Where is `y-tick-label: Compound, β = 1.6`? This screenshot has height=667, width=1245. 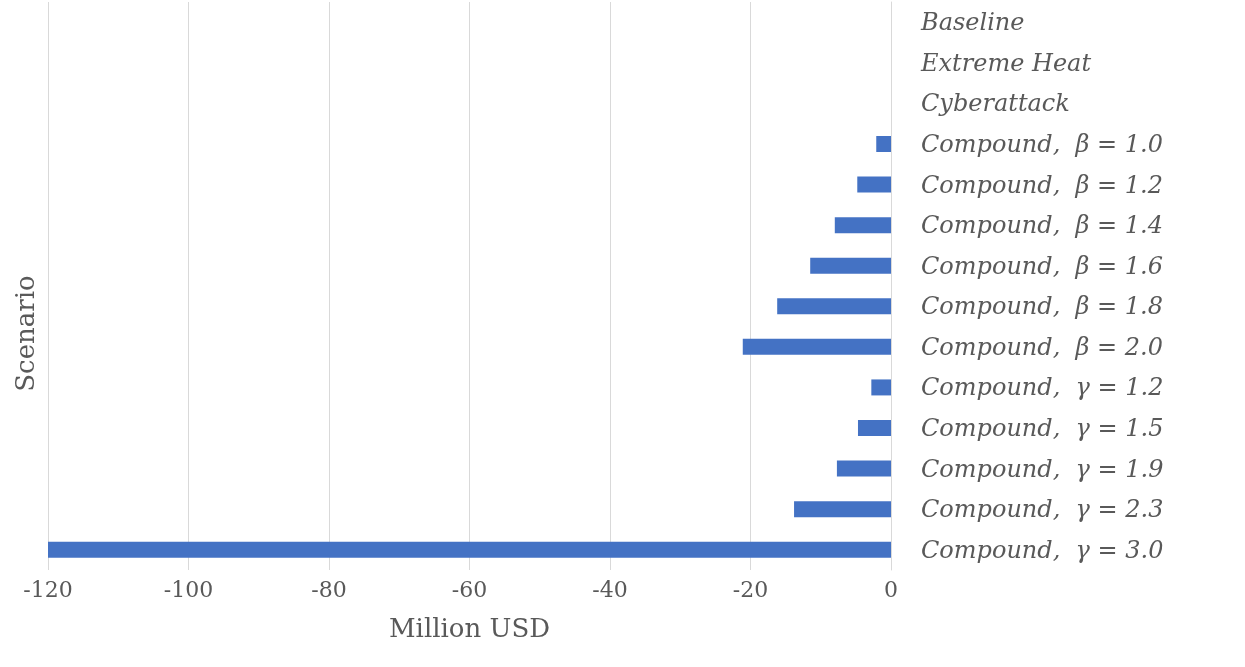 y-tick-label: Compound, β = 1.6 is located at coordinates (1042, 265).